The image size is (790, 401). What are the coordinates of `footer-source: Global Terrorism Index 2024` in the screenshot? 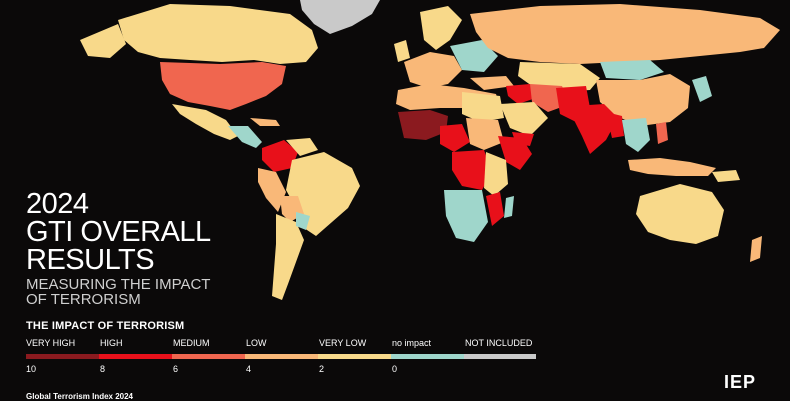 It's located at (80, 396).